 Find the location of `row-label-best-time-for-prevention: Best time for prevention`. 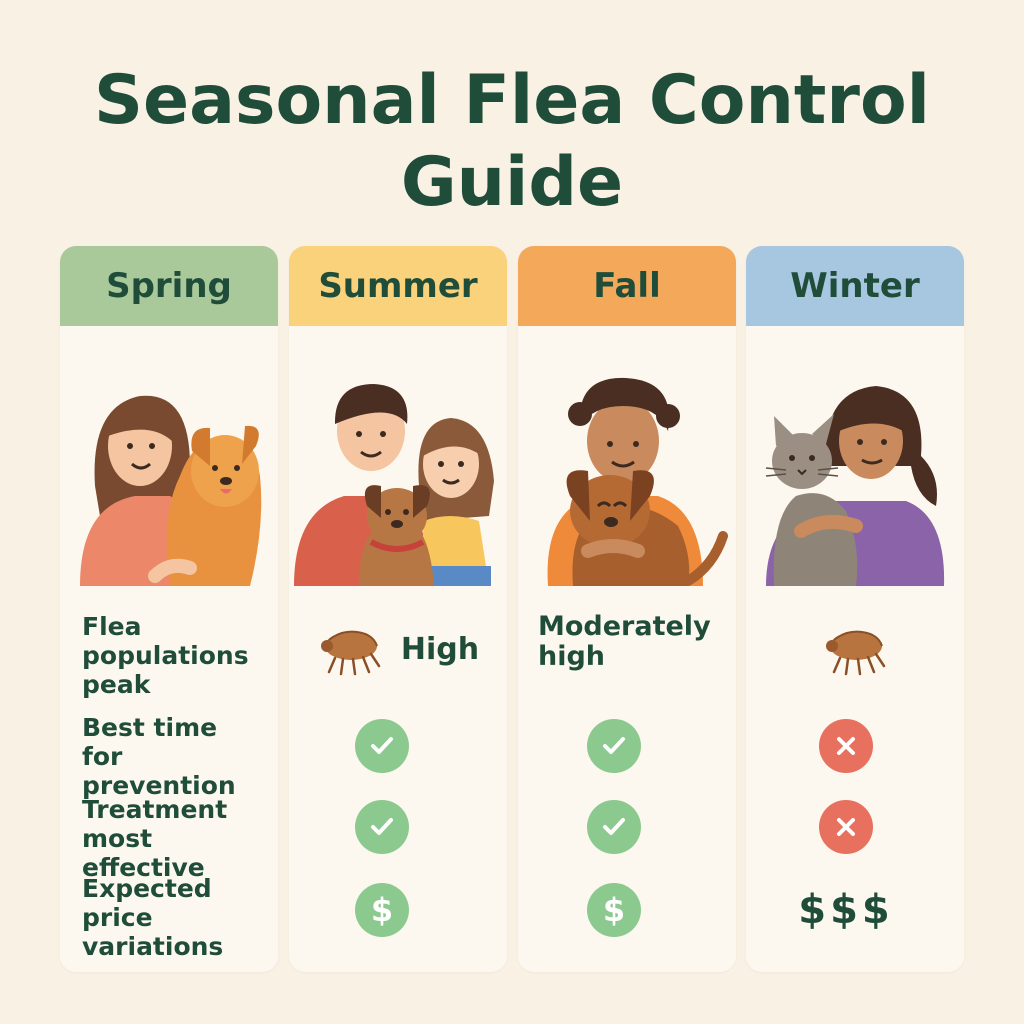

row-label-best-time-for-prevention: Best time for prevention is located at coordinates (182, 756).